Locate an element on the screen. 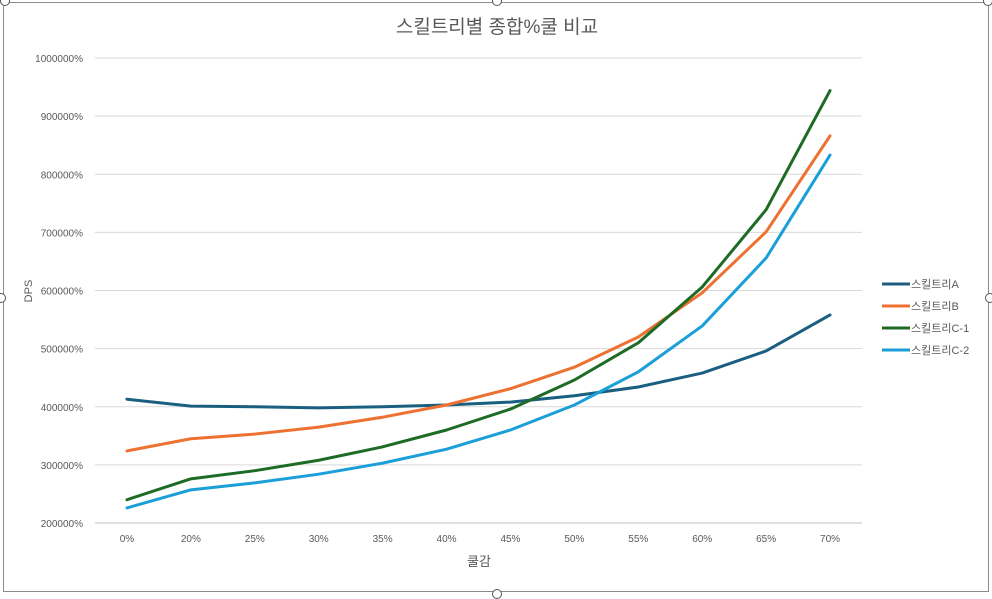  y-tick-label: 900000% is located at coordinates (62, 117).